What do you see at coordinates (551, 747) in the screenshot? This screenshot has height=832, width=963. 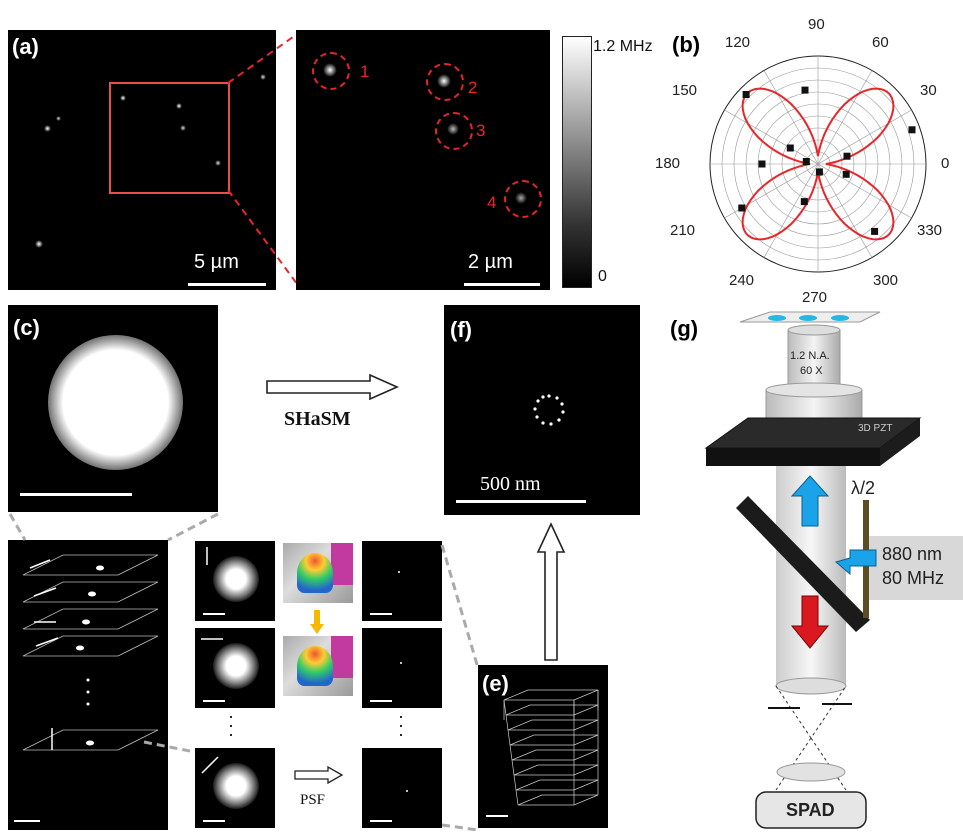 I see `e-volume-stack` at bounding box center [551, 747].